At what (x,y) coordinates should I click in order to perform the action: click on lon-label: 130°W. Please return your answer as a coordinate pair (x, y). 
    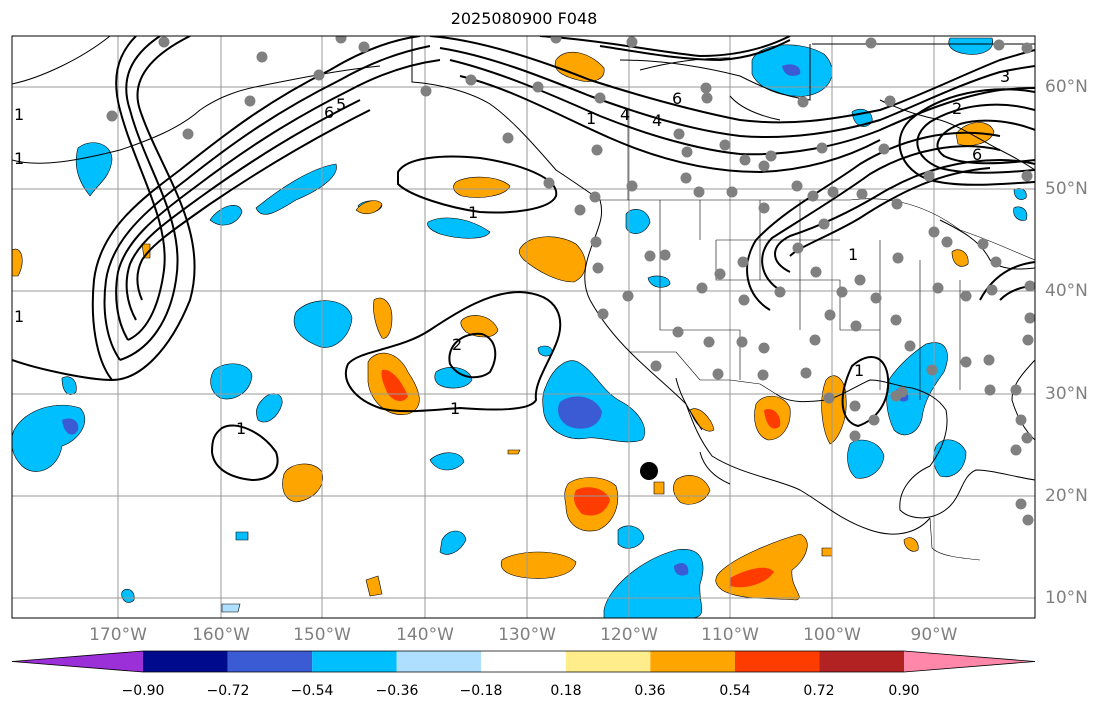
    Looking at the image, I should click on (527, 635).